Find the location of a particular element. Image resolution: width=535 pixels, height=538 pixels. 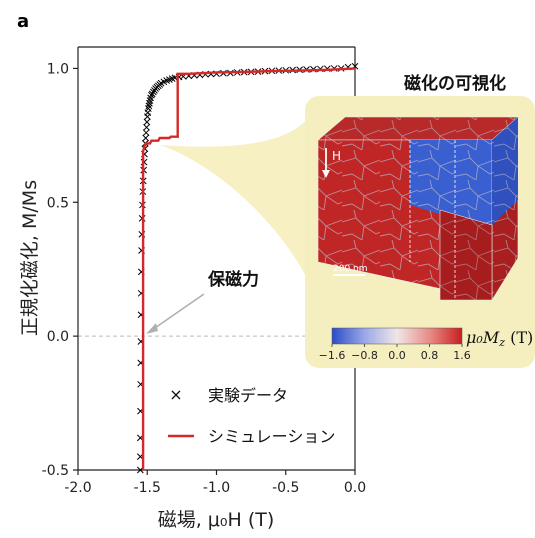

magnetization-cube is located at coordinates (418, 209).